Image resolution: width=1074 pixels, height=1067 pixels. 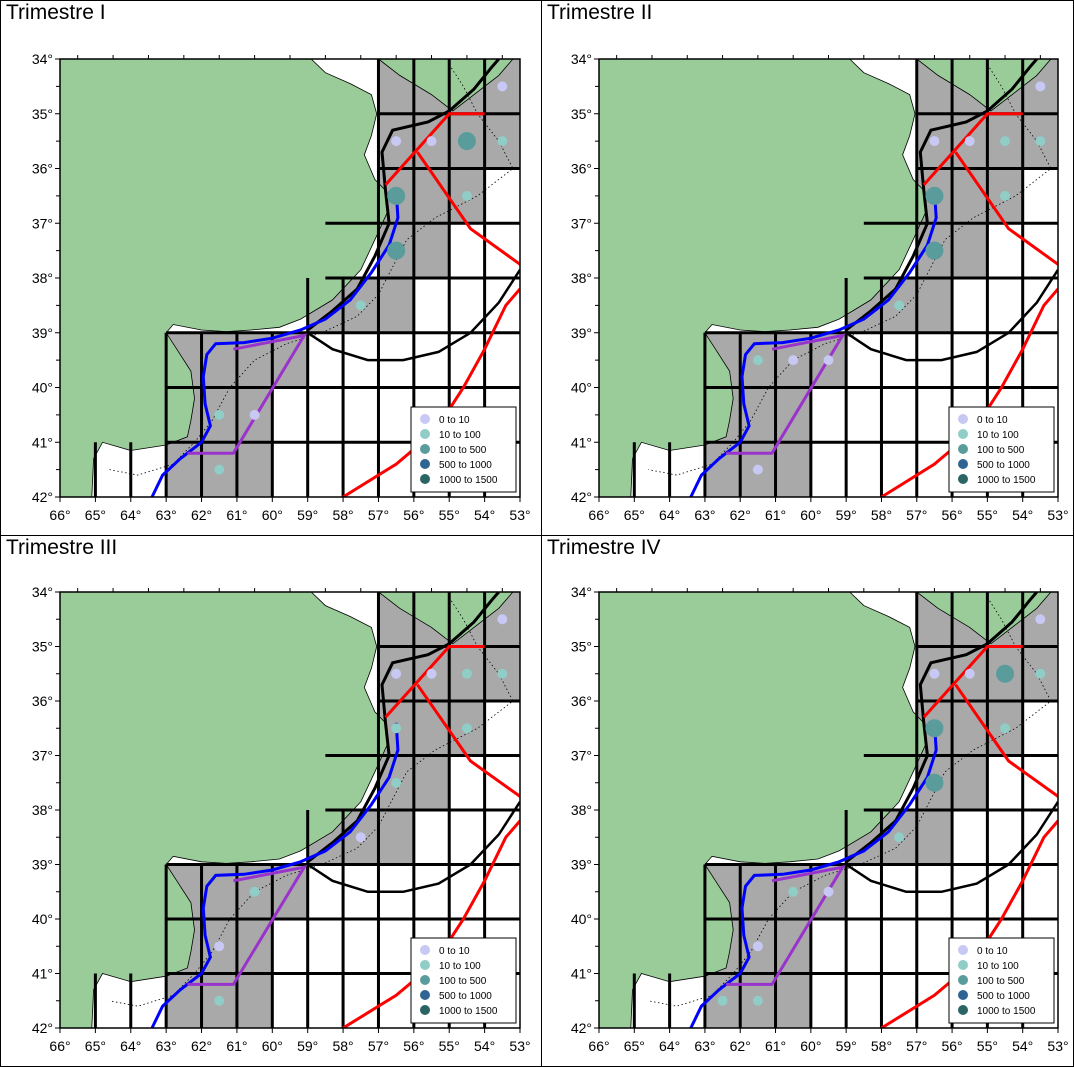 What do you see at coordinates (519, 1046) in the screenshot?
I see `lon-tick-label: 53°` at bounding box center [519, 1046].